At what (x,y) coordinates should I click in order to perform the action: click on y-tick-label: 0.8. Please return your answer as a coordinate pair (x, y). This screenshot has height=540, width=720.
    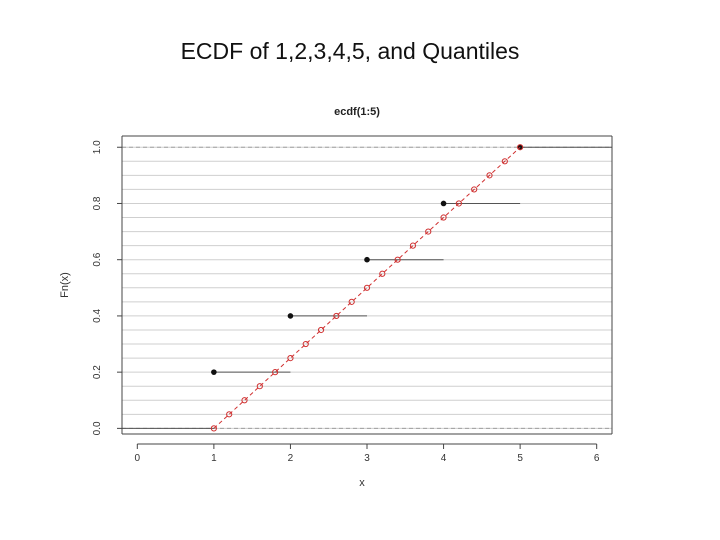
    Looking at the image, I should click on (97, 203).